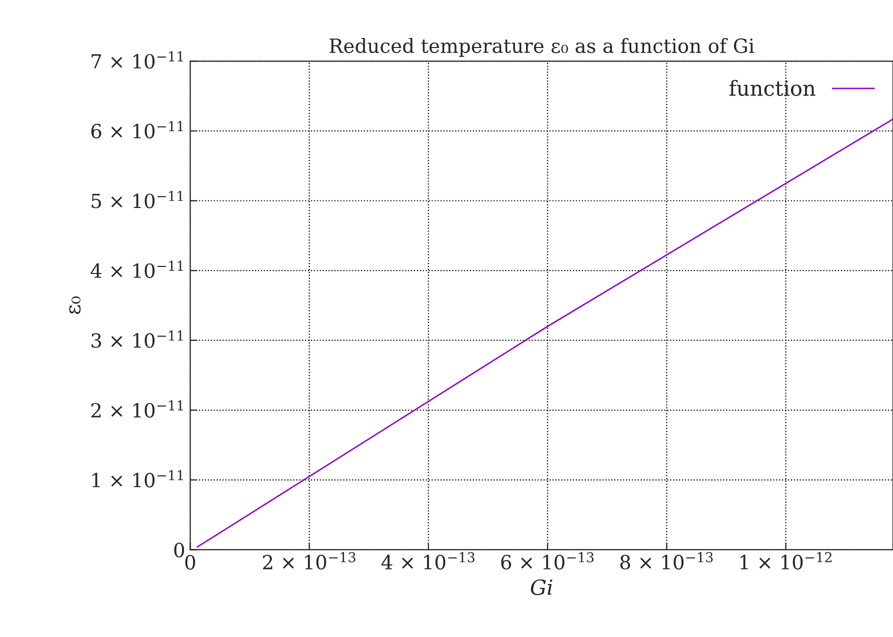 The image size is (893, 637). Describe the element at coordinates (542, 47) in the screenshot. I see `chart-title: Reduced temperature ε₀ as a function of Gi` at that location.